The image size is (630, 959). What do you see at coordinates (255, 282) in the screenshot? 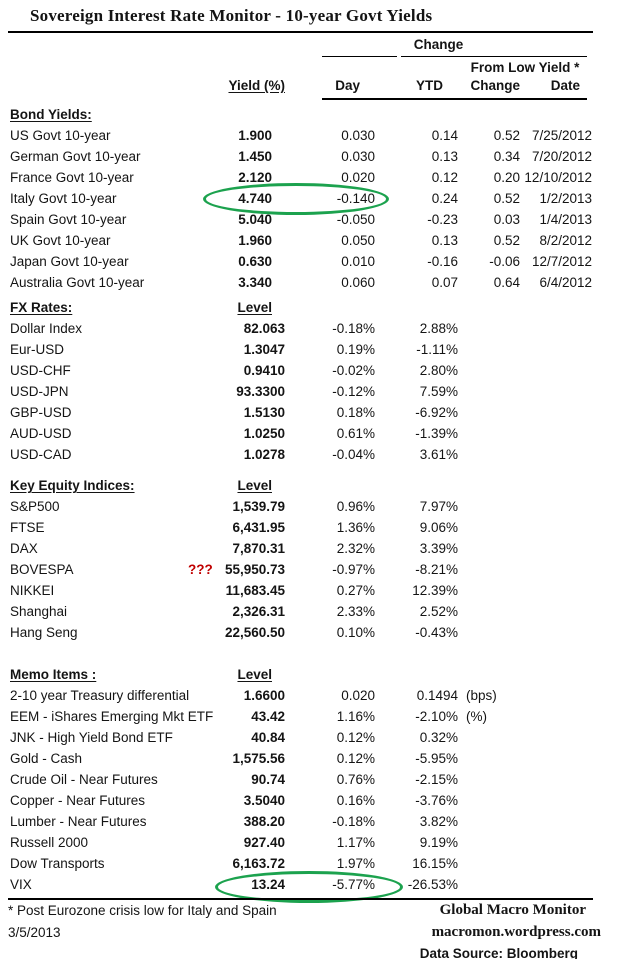
I see `row-value: 3.340` at bounding box center [255, 282].